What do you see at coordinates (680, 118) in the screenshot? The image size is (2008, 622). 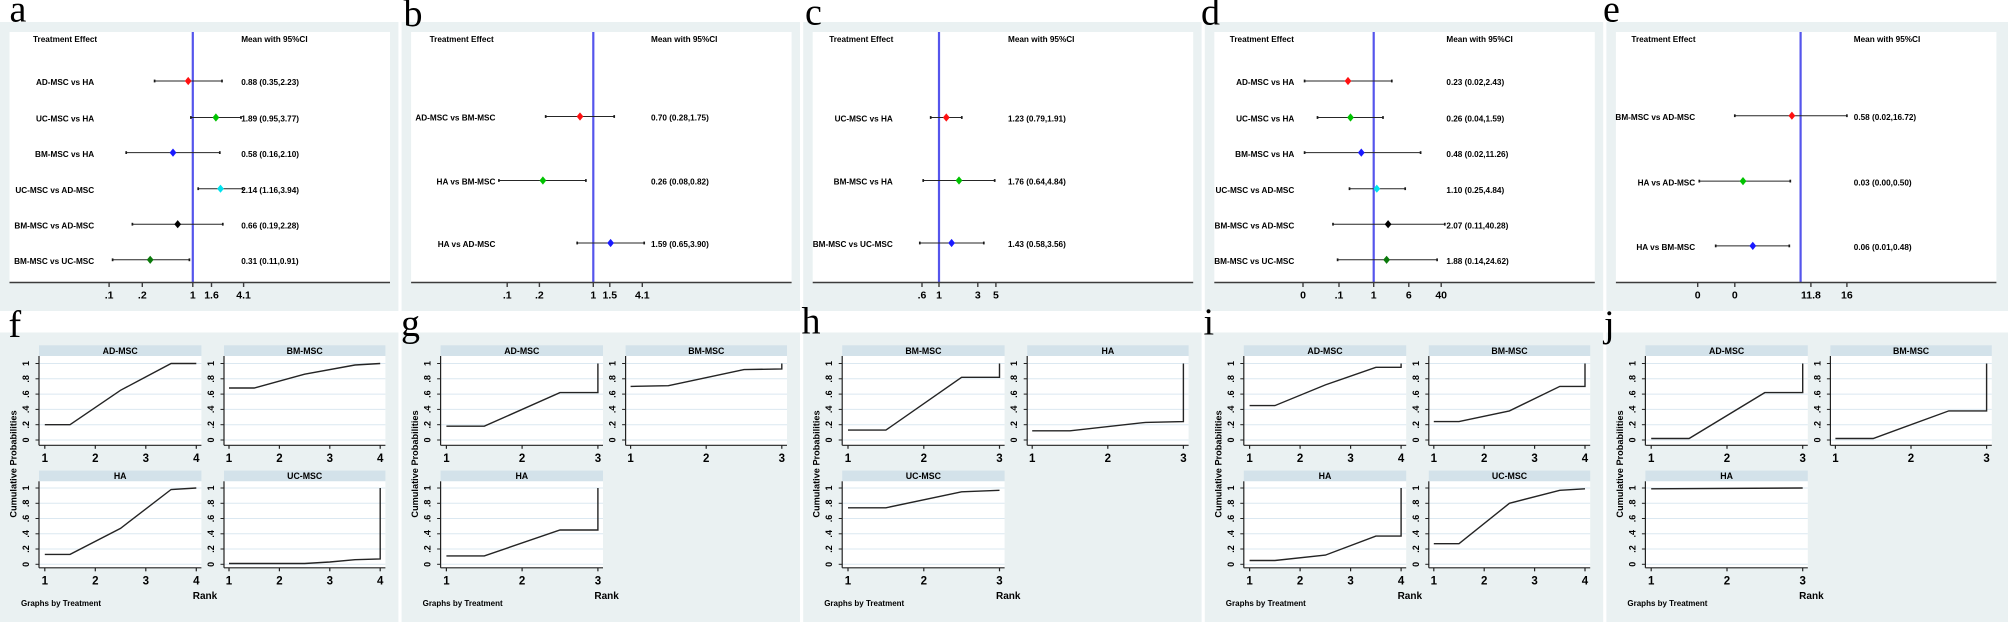 I see `svg-text: 0.70 (0.28,1.75)` at bounding box center [680, 118].